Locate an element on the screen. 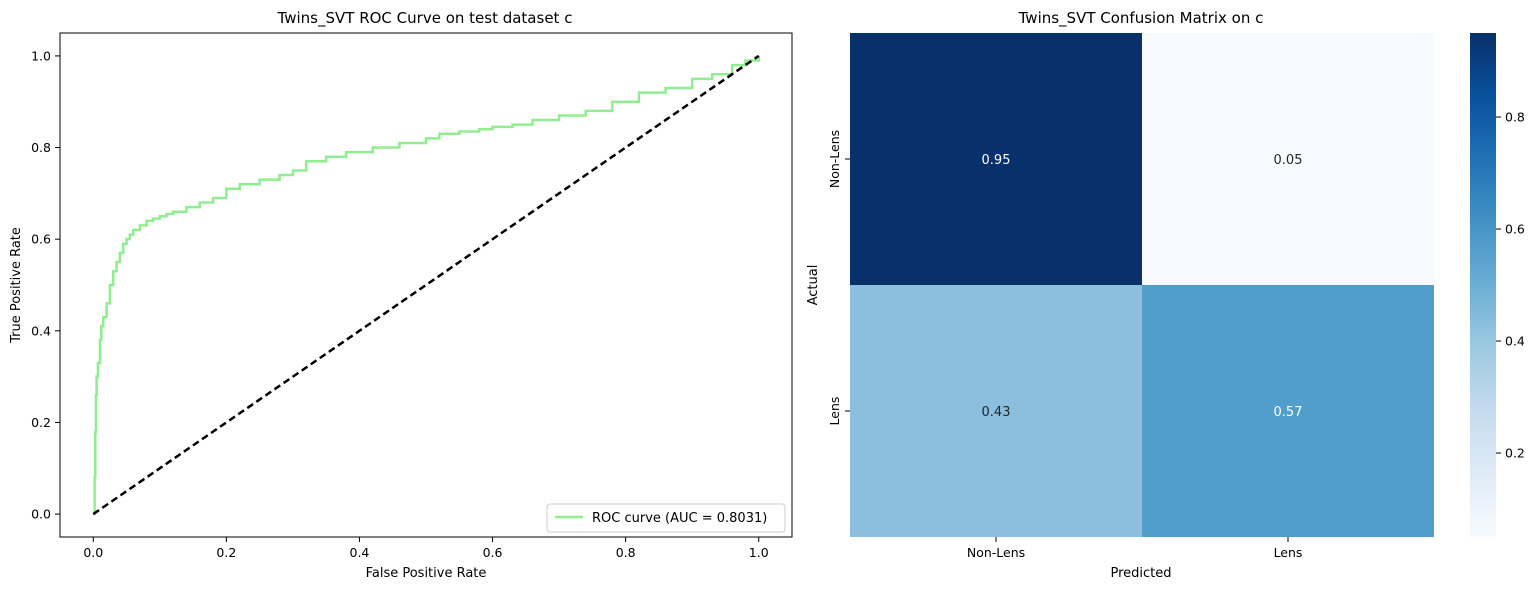 Image resolution: width=1537 pixels, height=590 pixels. roc-legend: ROC curve (AUC = 0.8031) is located at coordinates (666, 518).